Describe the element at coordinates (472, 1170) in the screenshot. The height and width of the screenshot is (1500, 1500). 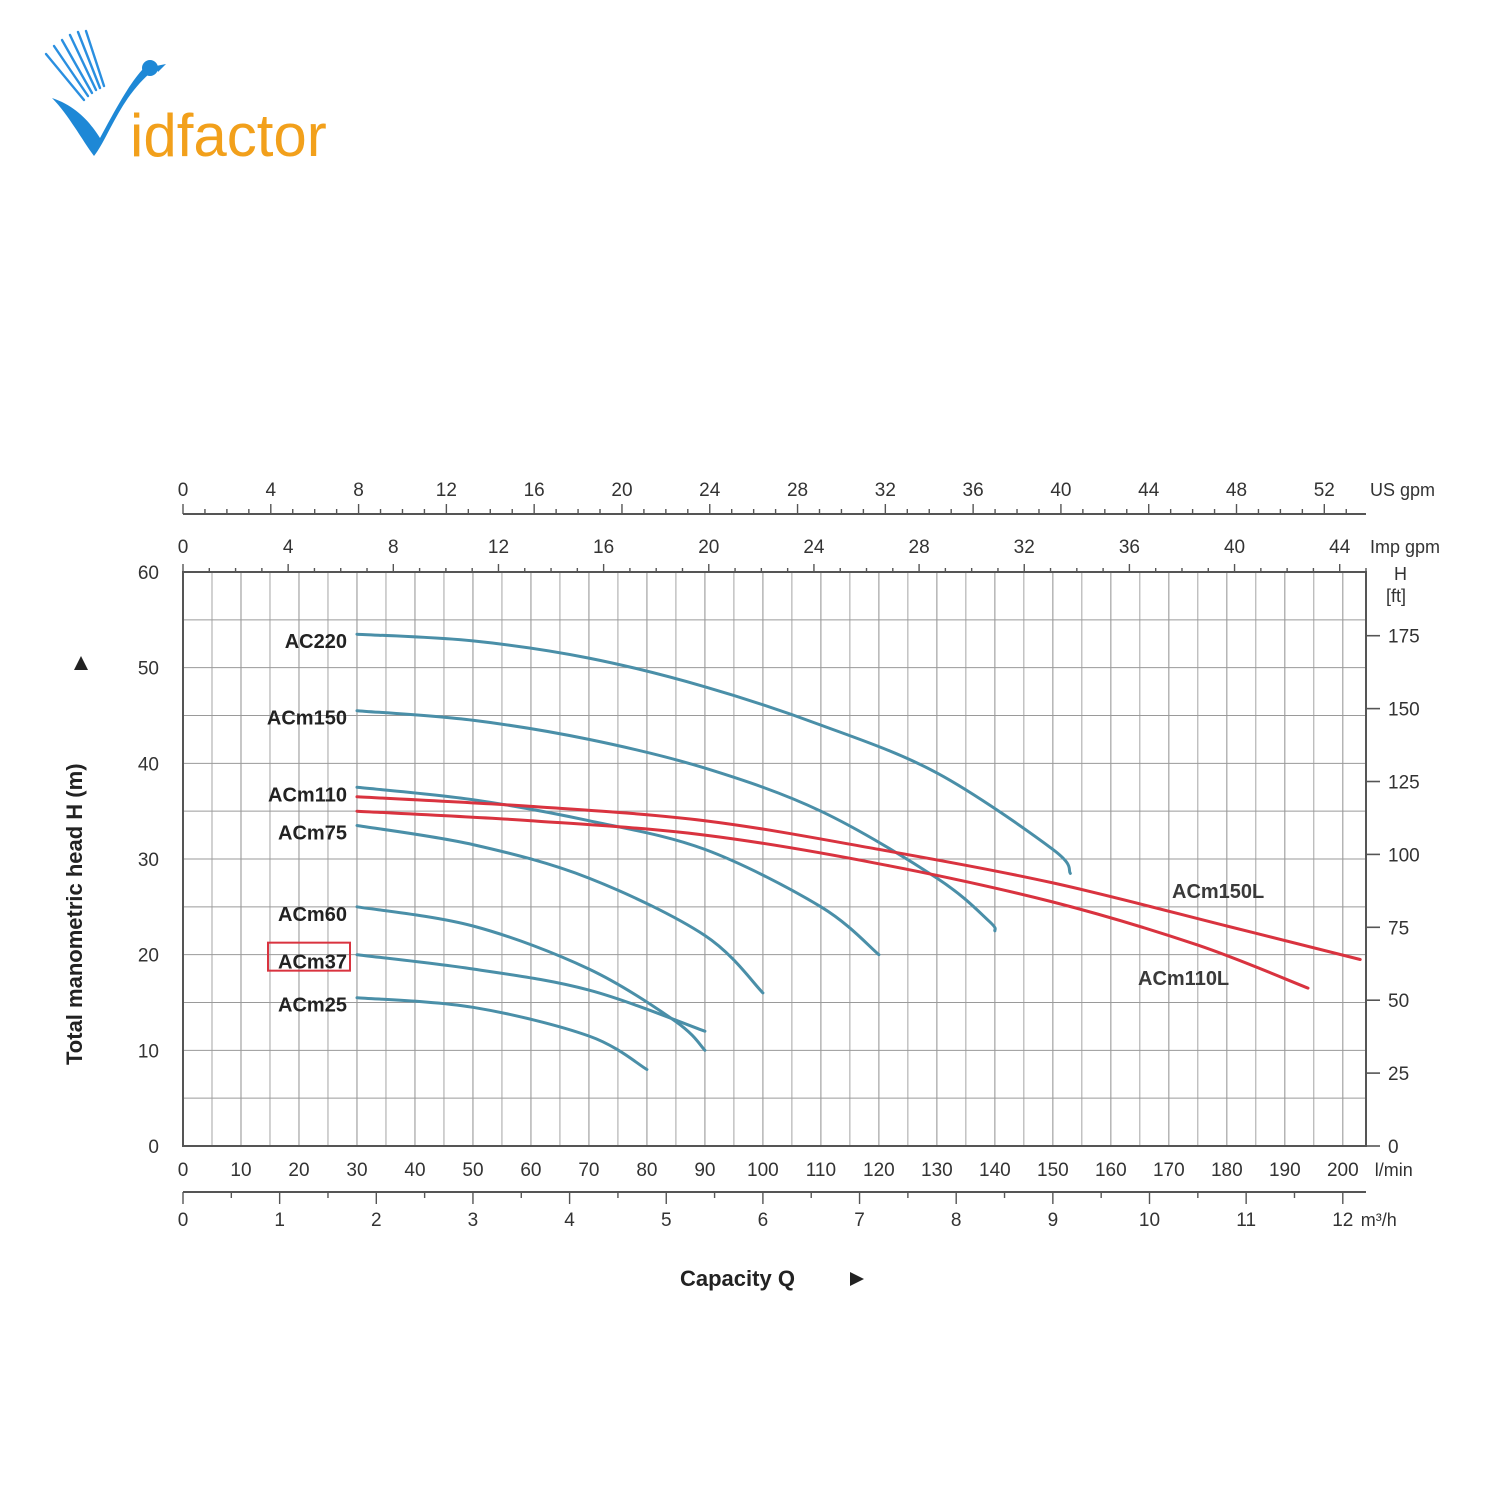
I see `x-tick-label: 50` at that location.